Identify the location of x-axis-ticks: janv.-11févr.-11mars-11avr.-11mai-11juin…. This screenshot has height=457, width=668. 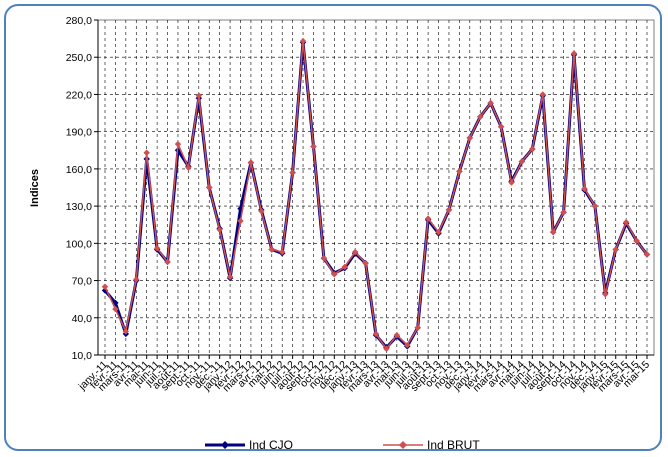
(365, 374).